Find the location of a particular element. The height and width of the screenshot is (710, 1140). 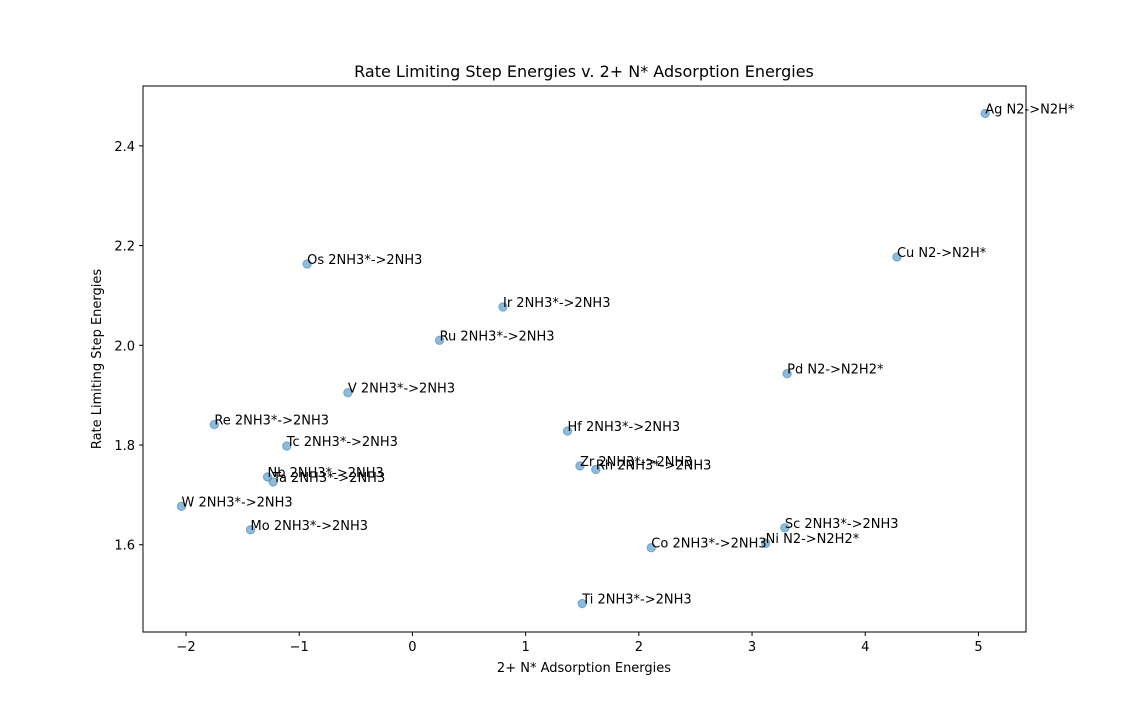

point-label: Hf 2NH3*->2NH3 is located at coordinates (624, 427).